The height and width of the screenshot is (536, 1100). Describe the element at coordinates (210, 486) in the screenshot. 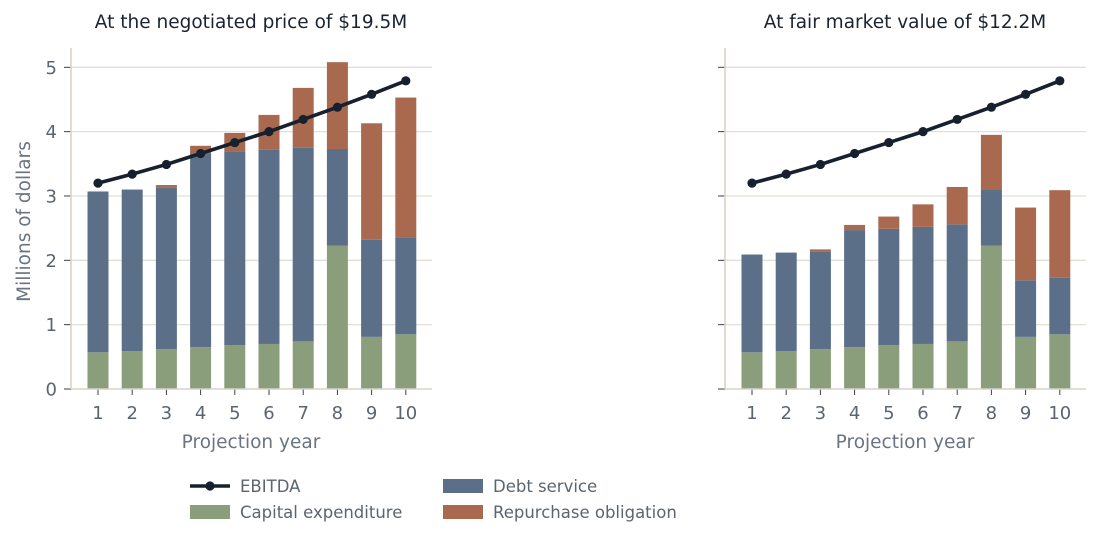

I see `legend-swatch-marker` at that location.